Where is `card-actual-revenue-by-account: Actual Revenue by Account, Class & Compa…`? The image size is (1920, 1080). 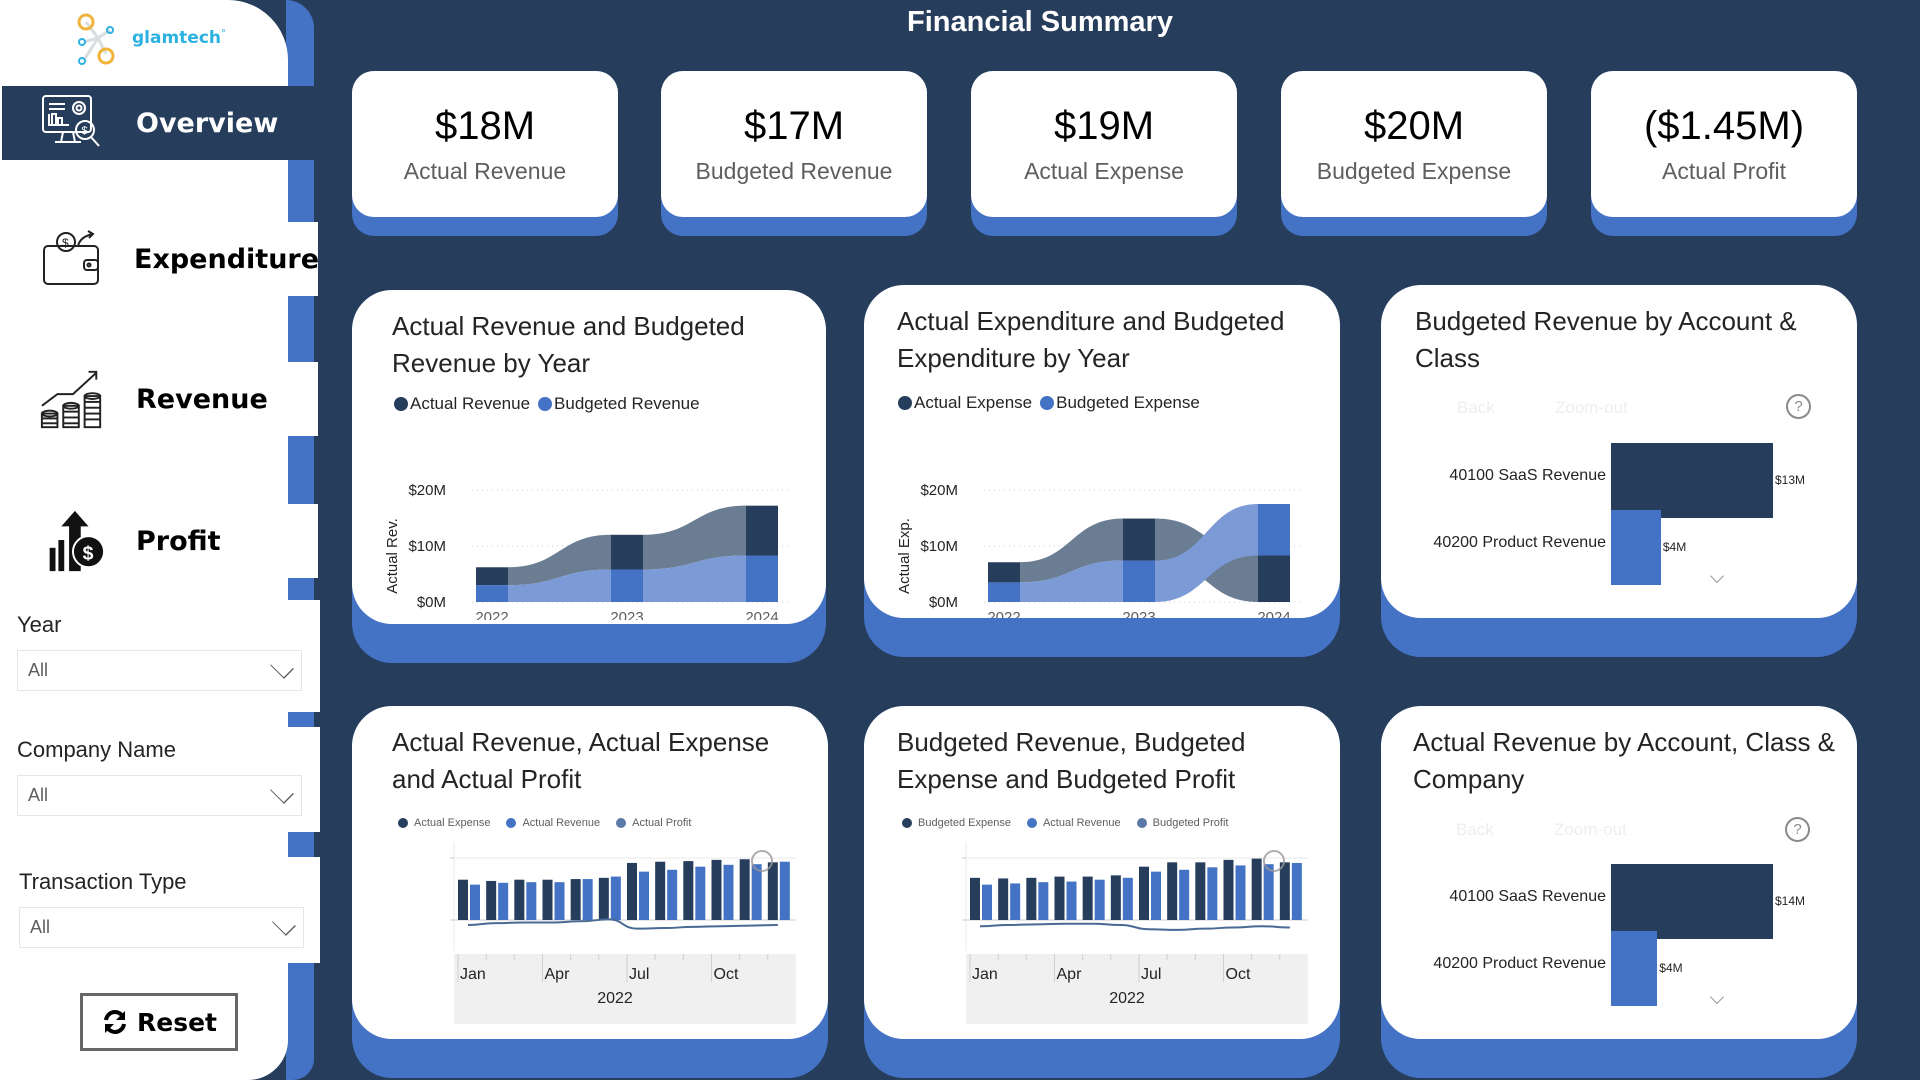 card-actual-revenue-by-account: Actual Revenue by Account, Class & Compa… is located at coordinates (1619, 892).